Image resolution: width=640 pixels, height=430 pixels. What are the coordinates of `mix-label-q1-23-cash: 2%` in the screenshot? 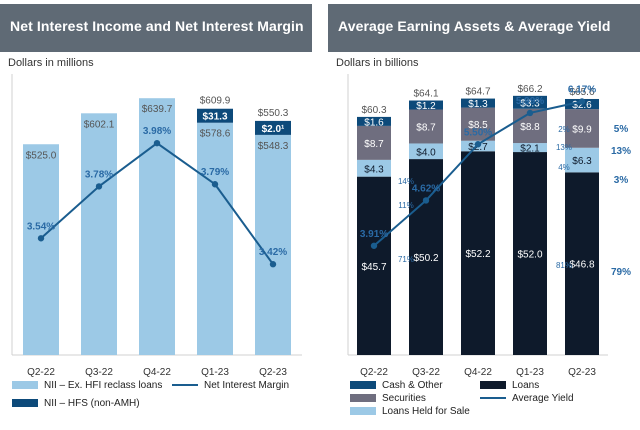 It's located at (564, 129).